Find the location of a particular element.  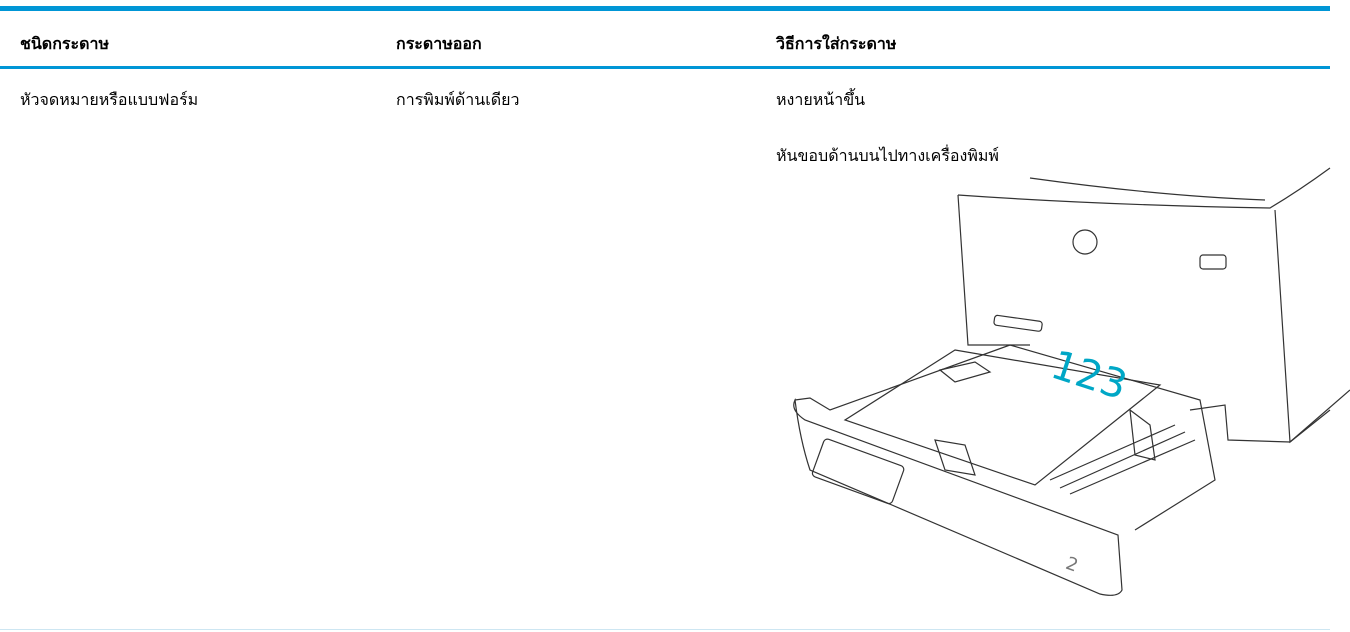

paper-label: 123 is located at coordinates (1089, 375).